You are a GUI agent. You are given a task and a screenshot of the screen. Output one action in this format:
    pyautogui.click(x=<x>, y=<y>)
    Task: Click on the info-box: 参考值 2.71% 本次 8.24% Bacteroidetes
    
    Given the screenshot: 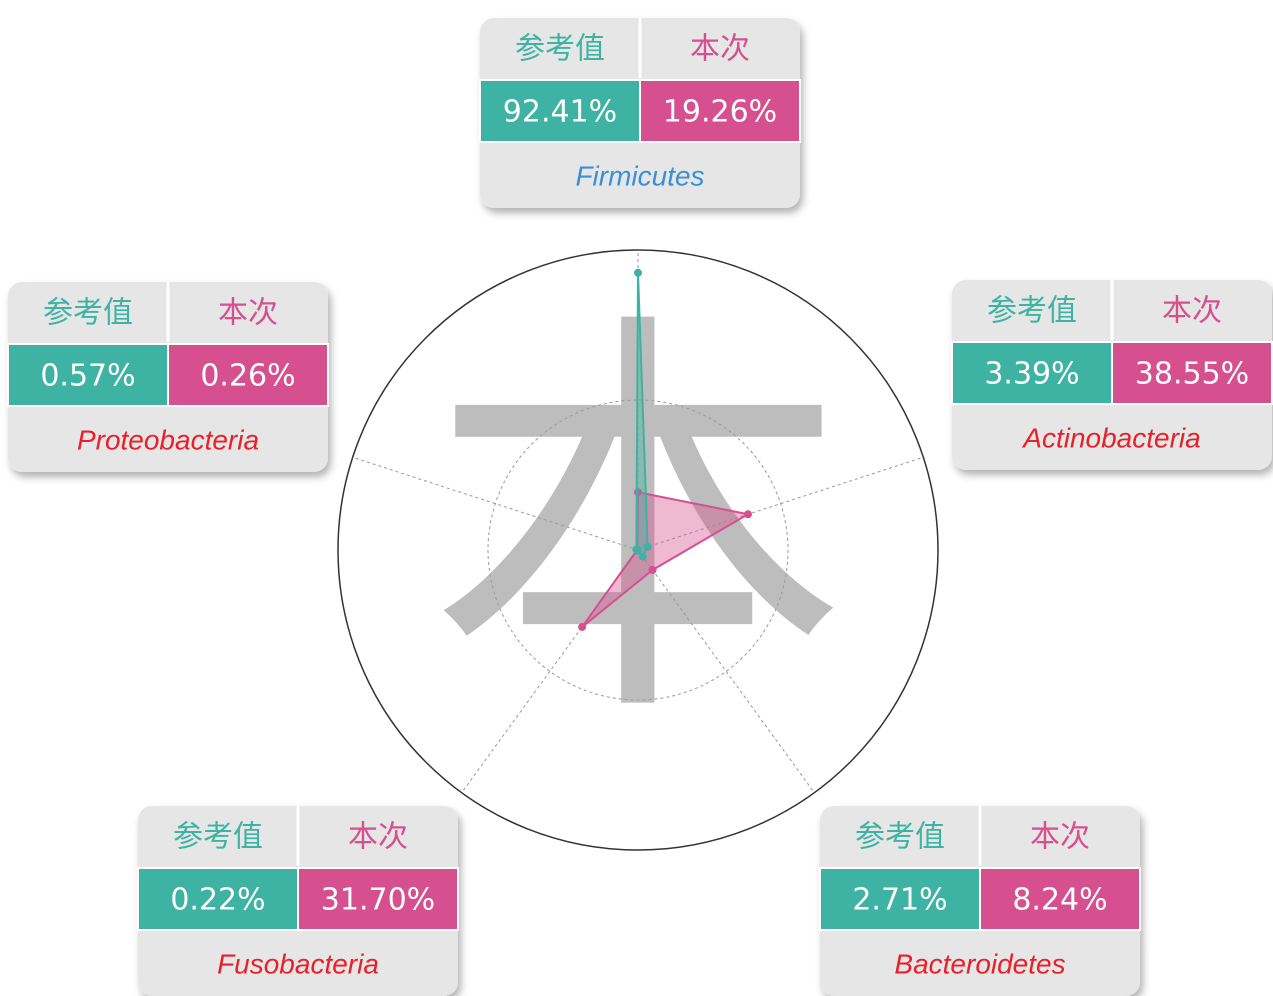 What is the action you would take?
    pyautogui.click(x=980, y=901)
    